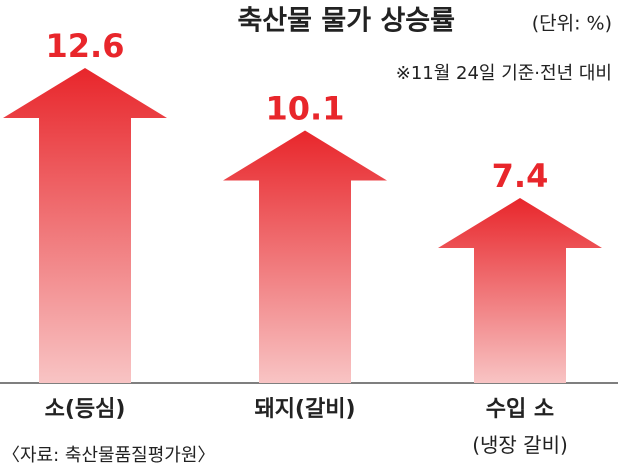 The image size is (618, 474). What do you see at coordinates (85, 46) in the screenshot?
I see `value-label: 12.6` at bounding box center [85, 46].